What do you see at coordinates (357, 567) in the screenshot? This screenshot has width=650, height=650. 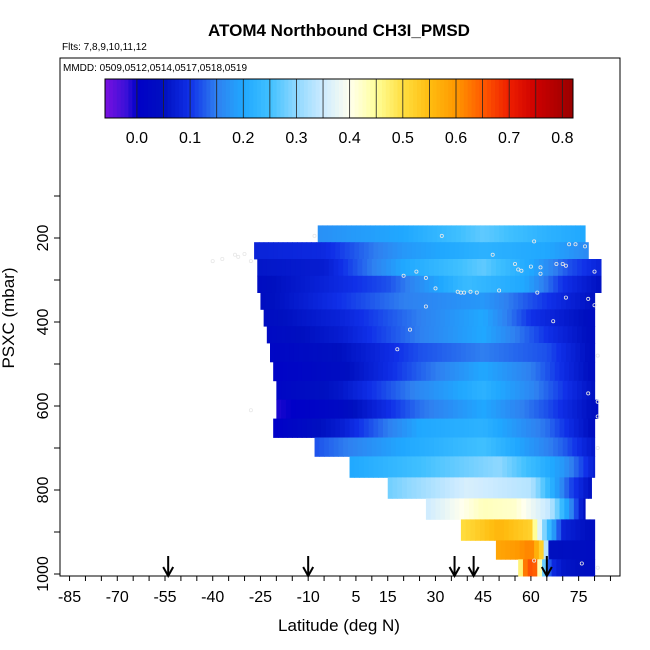 I see `flight-arrows` at bounding box center [357, 567].